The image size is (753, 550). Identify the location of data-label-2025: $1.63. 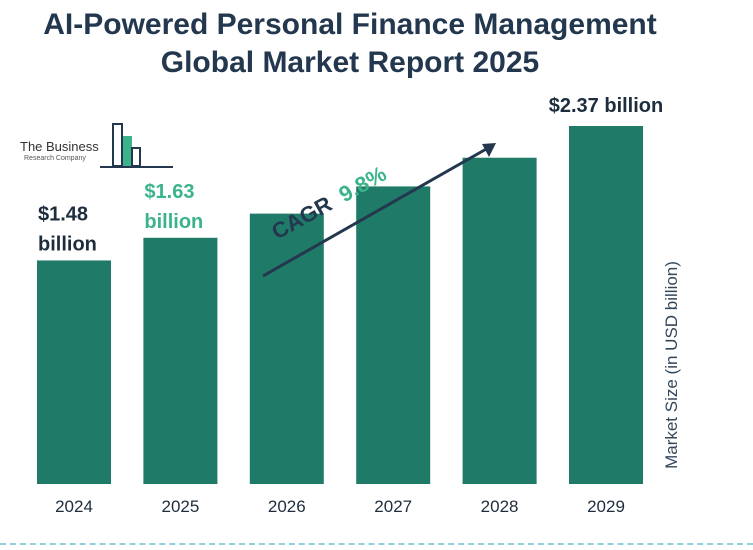
(169, 192).